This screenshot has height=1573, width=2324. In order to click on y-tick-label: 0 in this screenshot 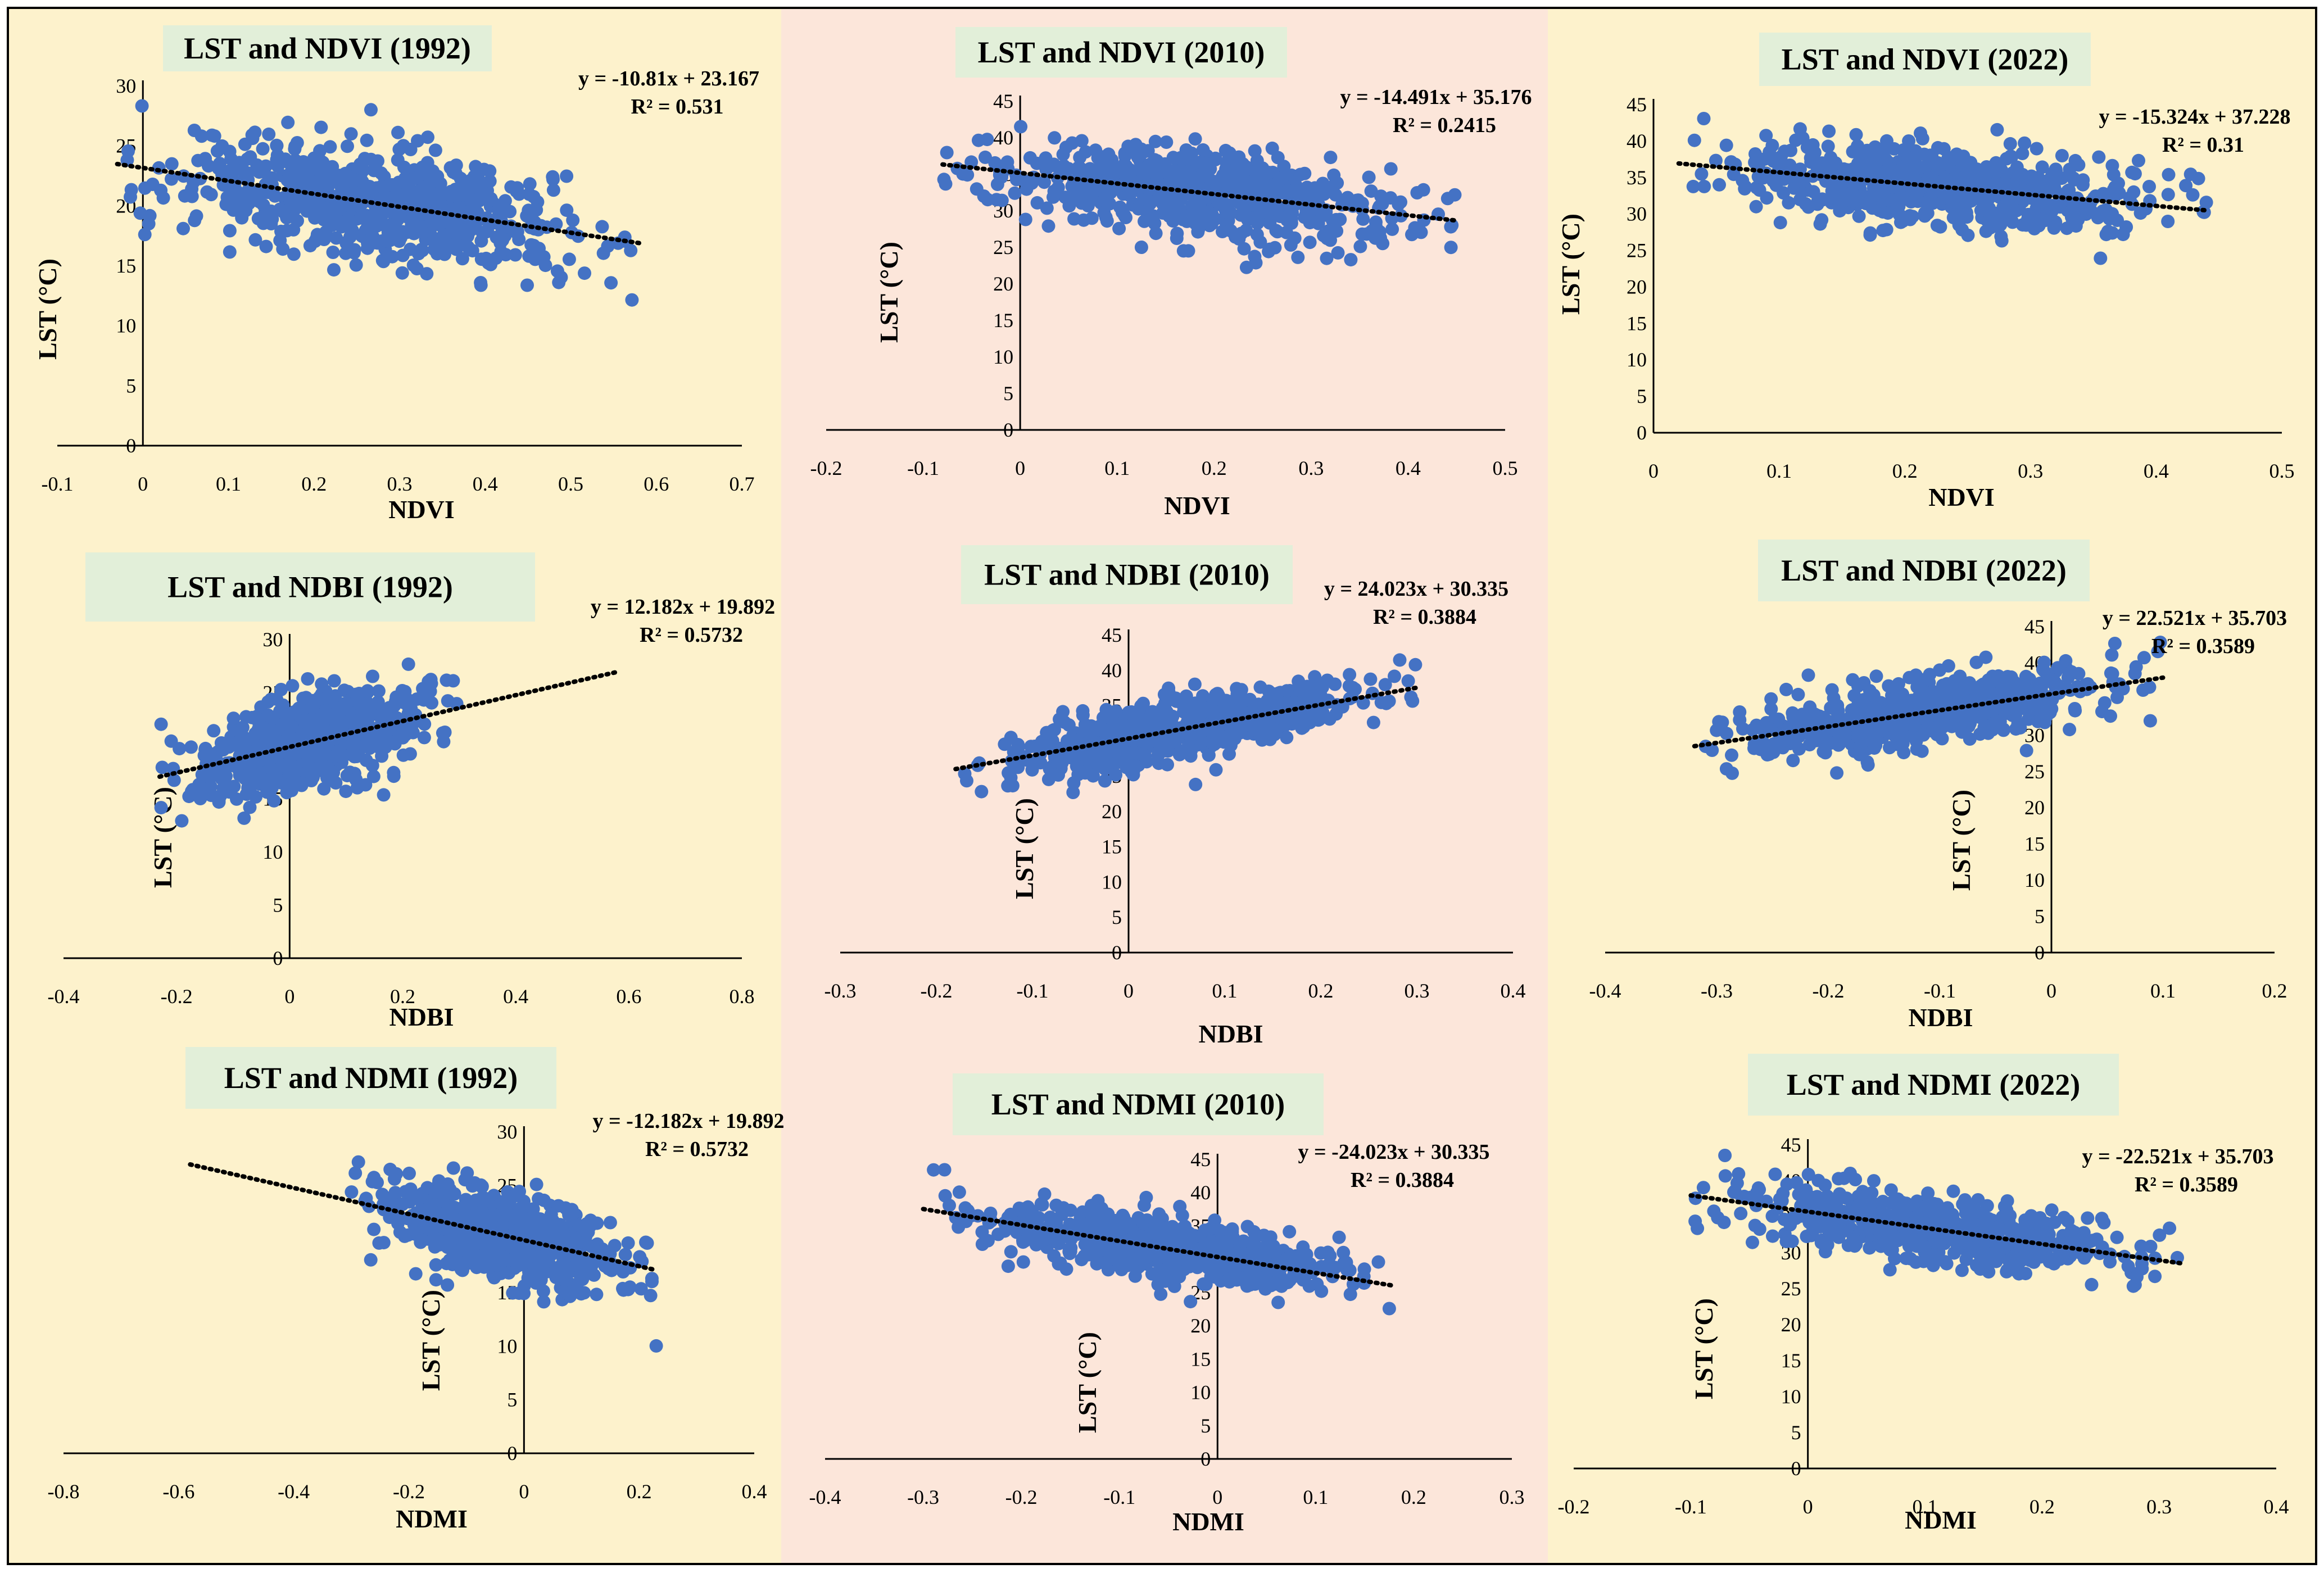, I will do `click(278, 958)`.